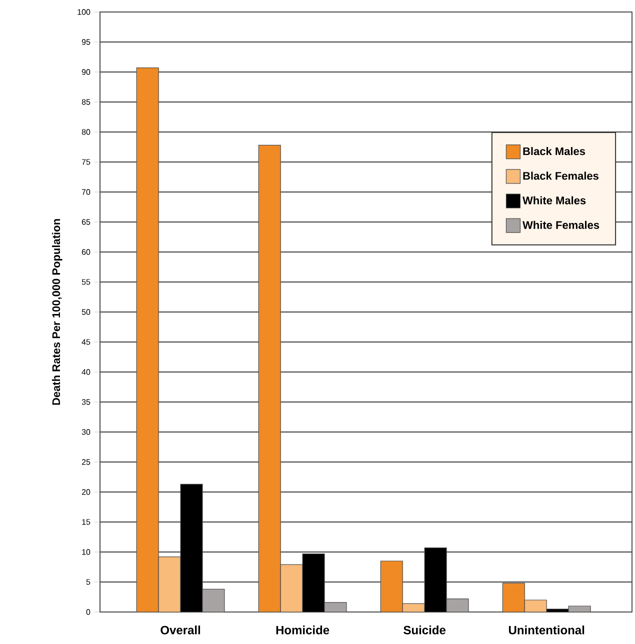  What do you see at coordinates (86, 372) in the screenshot?
I see `y-tick-label: 40` at bounding box center [86, 372].